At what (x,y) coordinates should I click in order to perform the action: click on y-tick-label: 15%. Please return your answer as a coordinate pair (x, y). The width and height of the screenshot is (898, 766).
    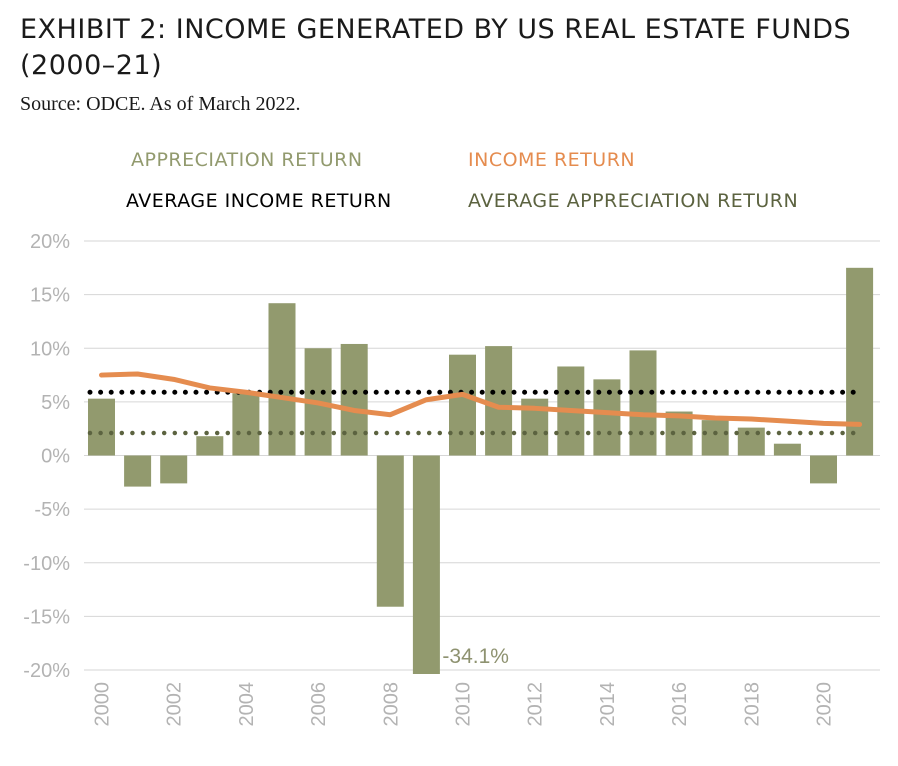
    Looking at the image, I should click on (50, 296).